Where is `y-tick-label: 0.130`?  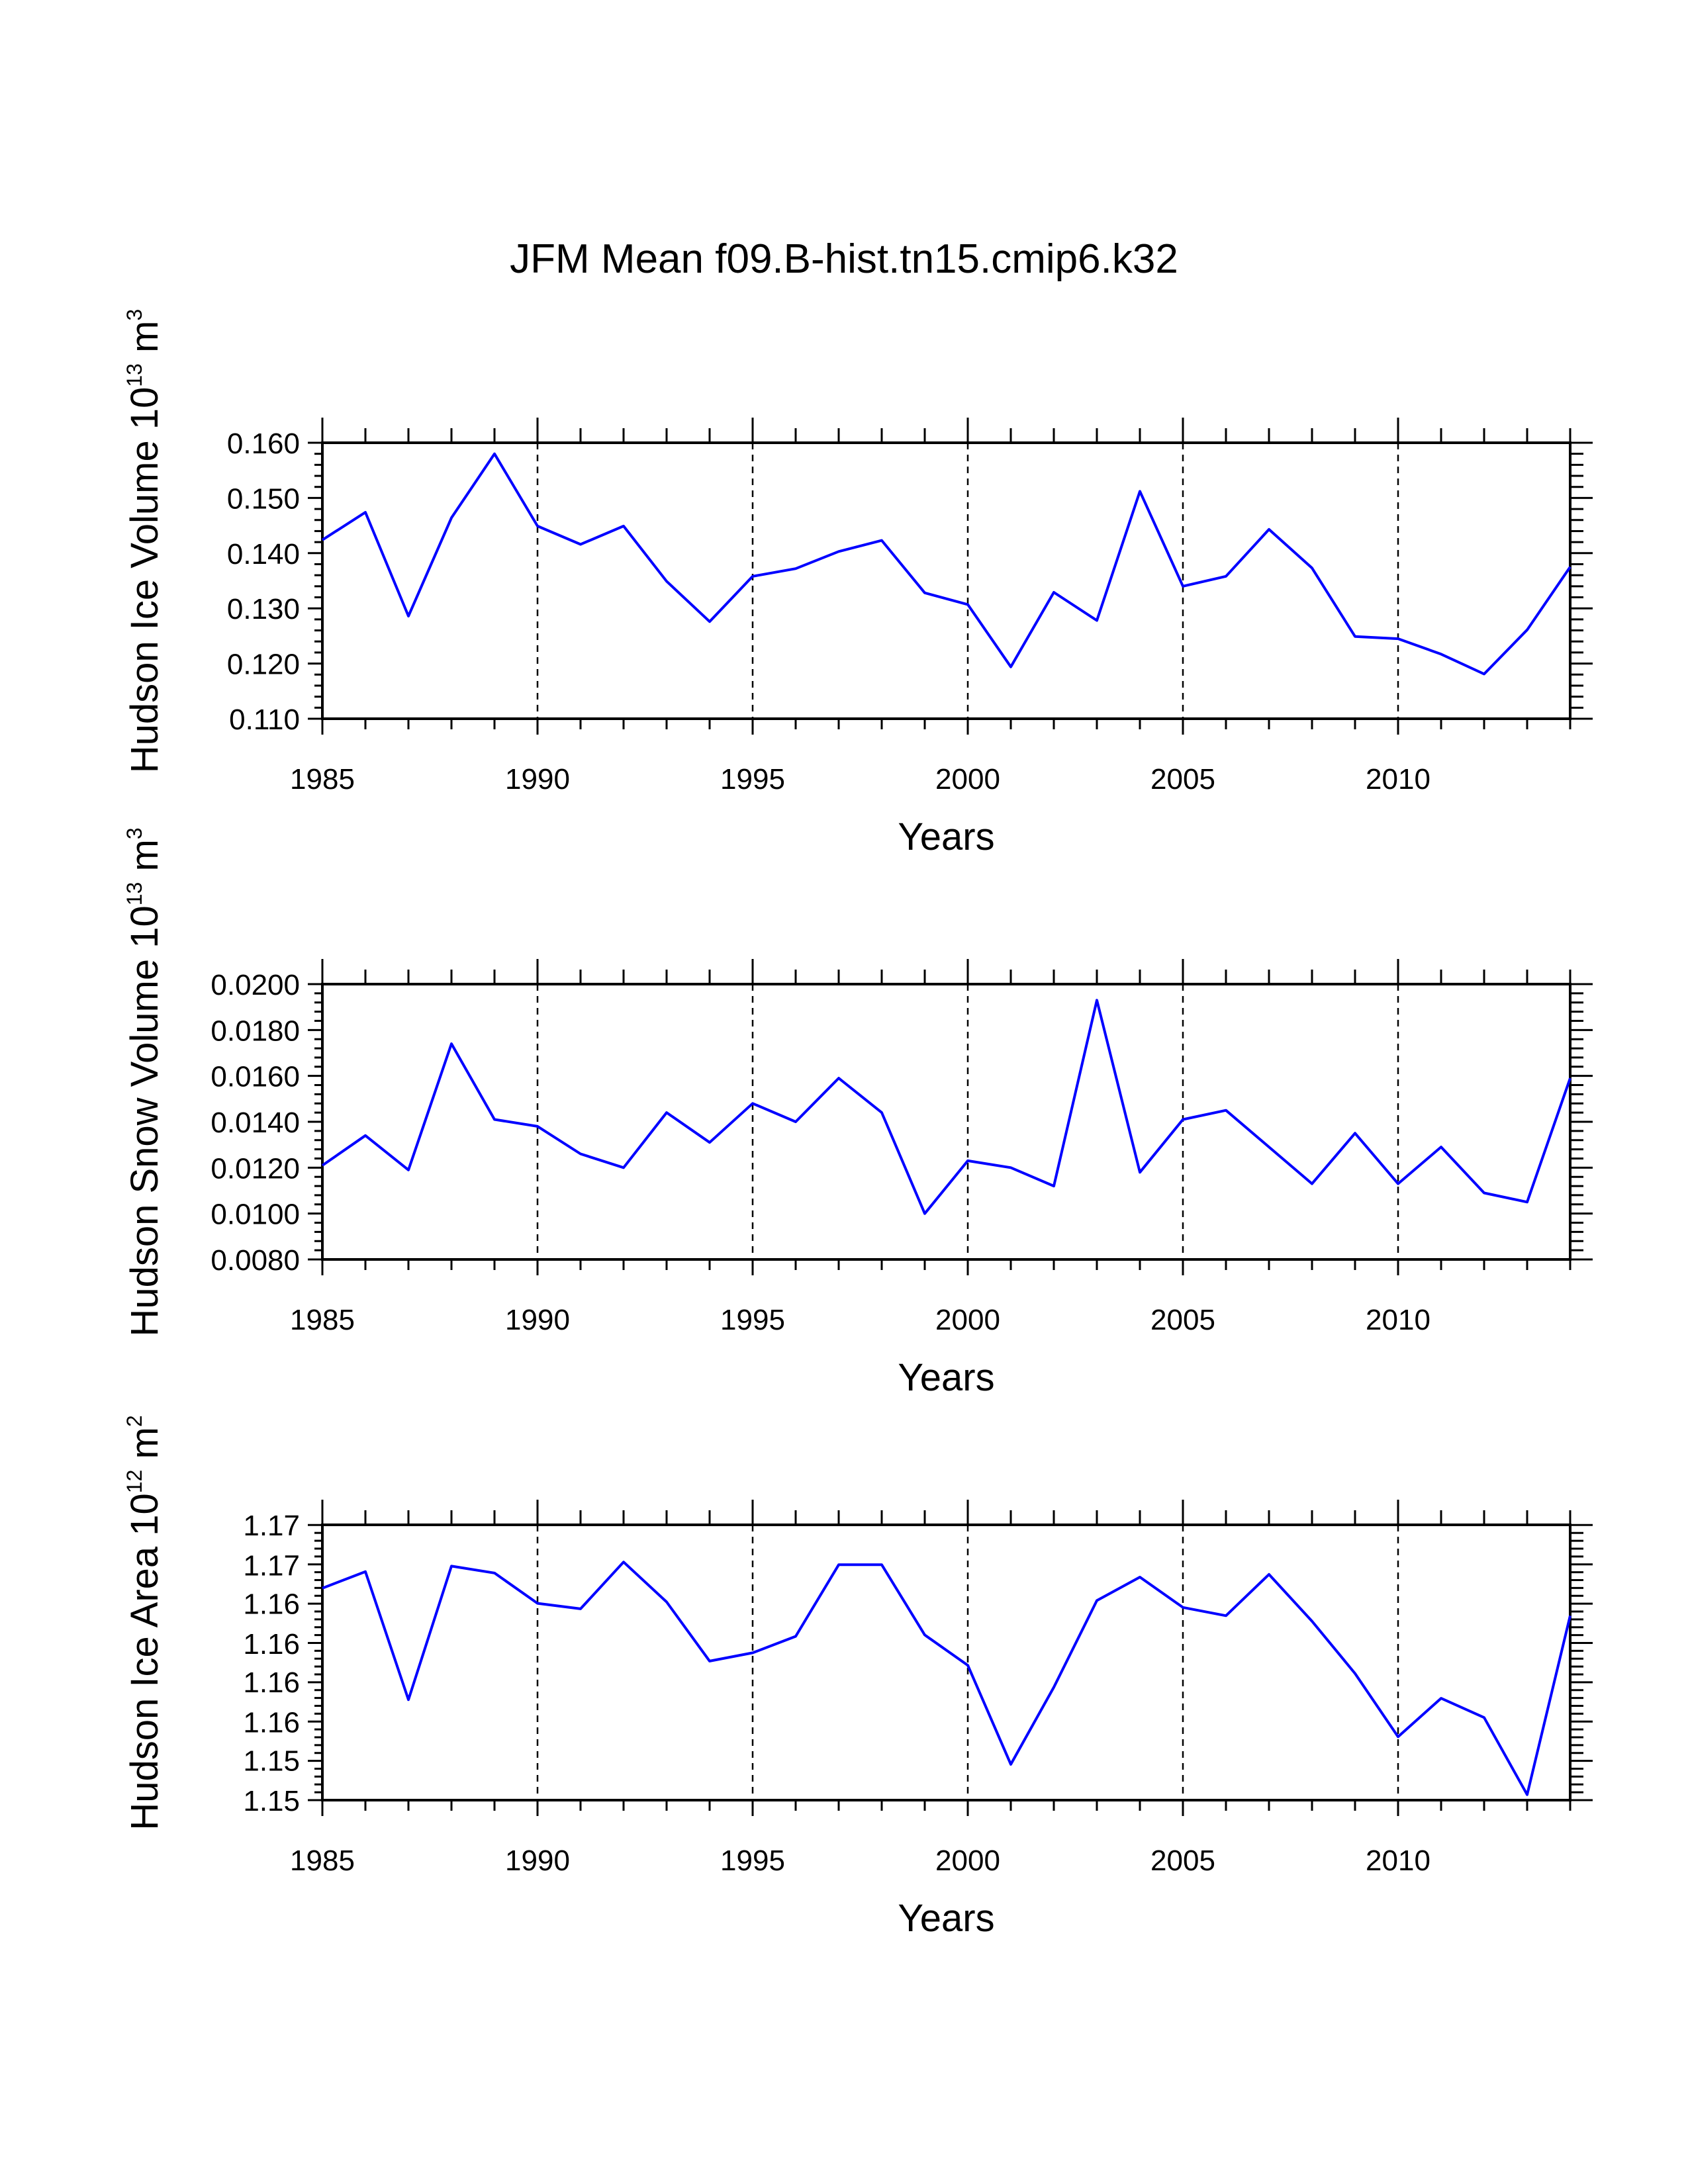 y-tick-label: 0.130 is located at coordinates (263, 609).